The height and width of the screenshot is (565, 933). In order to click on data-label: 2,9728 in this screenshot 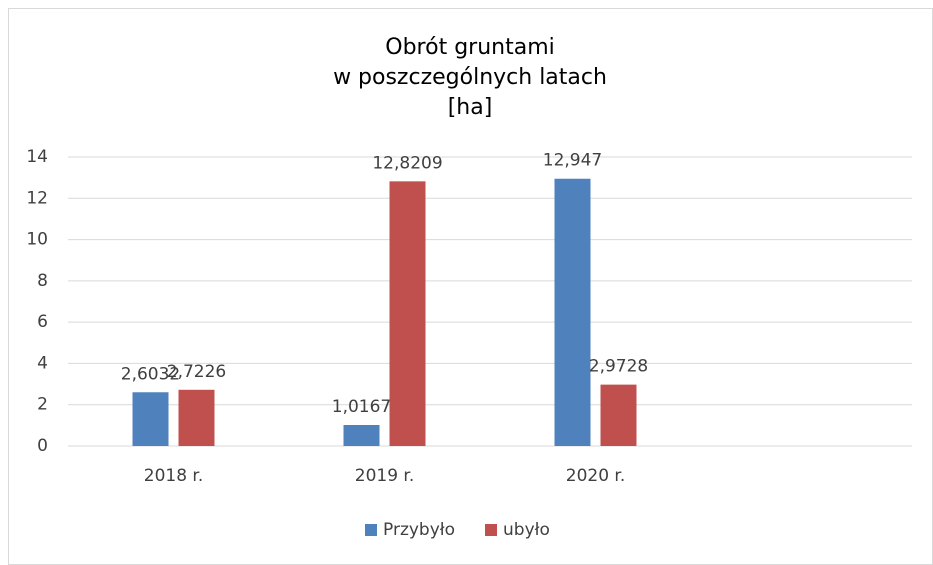, I will do `click(618, 367)`.